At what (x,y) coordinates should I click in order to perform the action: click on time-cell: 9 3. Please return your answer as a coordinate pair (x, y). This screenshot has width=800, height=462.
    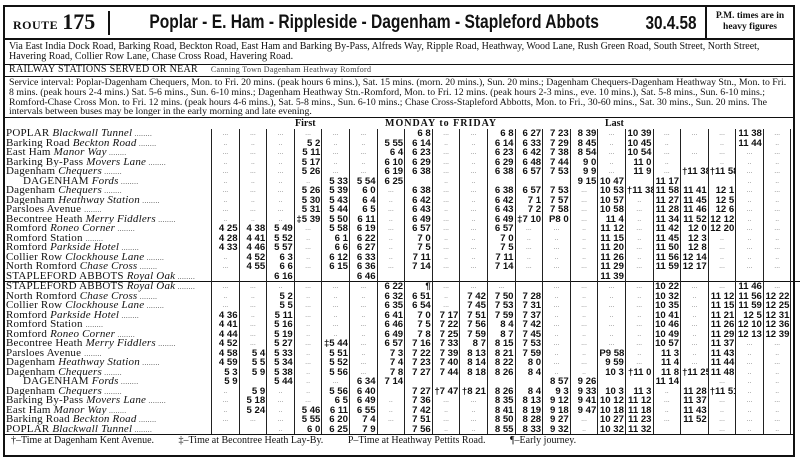
    Looking at the image, I should click on (556, 391).